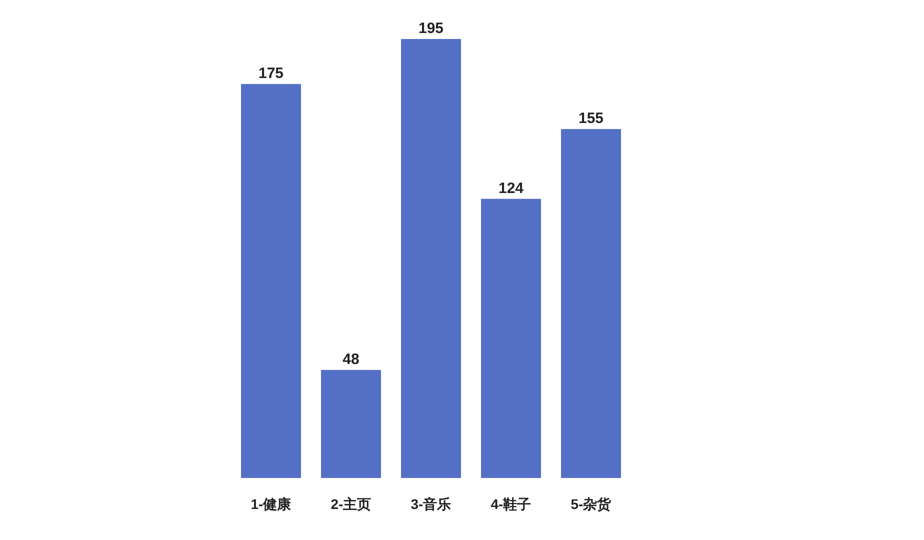 This screenshot has width=924, height=540. I want to click on x-tick-label: 4-鞋子, so click(511, 504).